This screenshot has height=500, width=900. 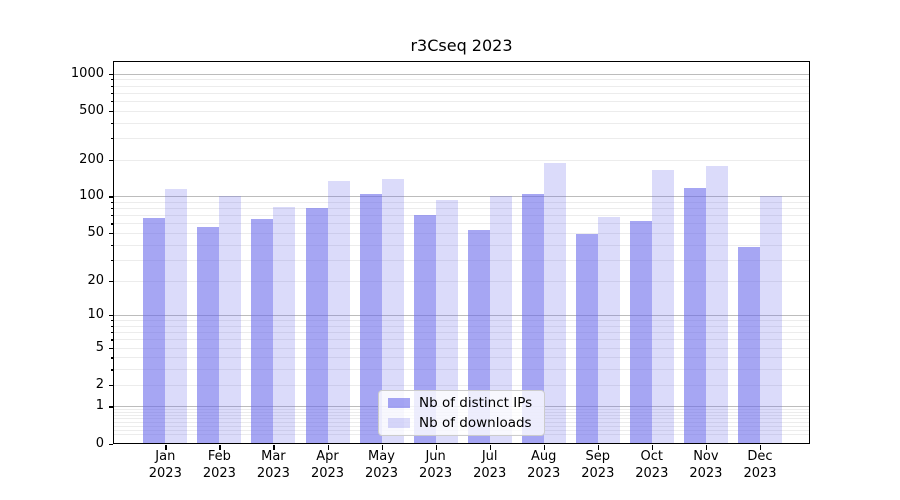 I want to click on legend-item-distinct-ips: Nb of distinct IPs, so click(x=461, y=403).